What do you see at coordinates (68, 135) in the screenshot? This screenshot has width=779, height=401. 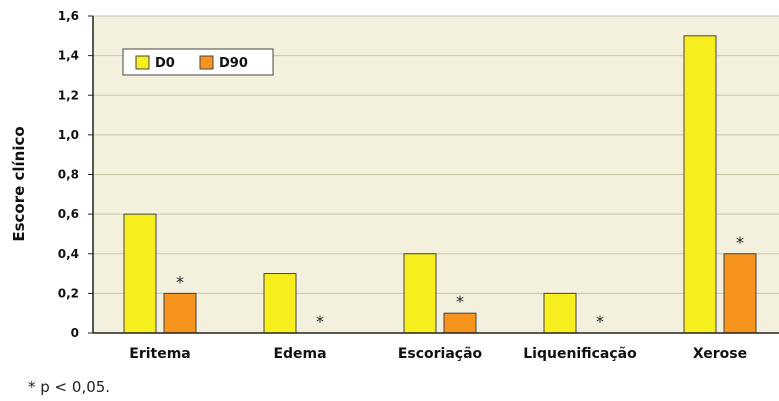 I see `y-tick-label: 1,0` at bounding box center [68, 135].